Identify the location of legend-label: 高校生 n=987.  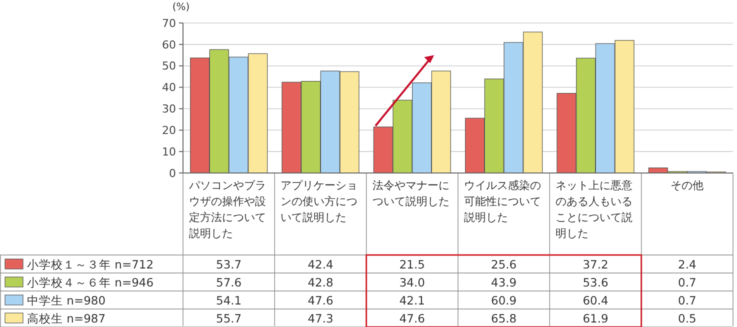
(66, 319).